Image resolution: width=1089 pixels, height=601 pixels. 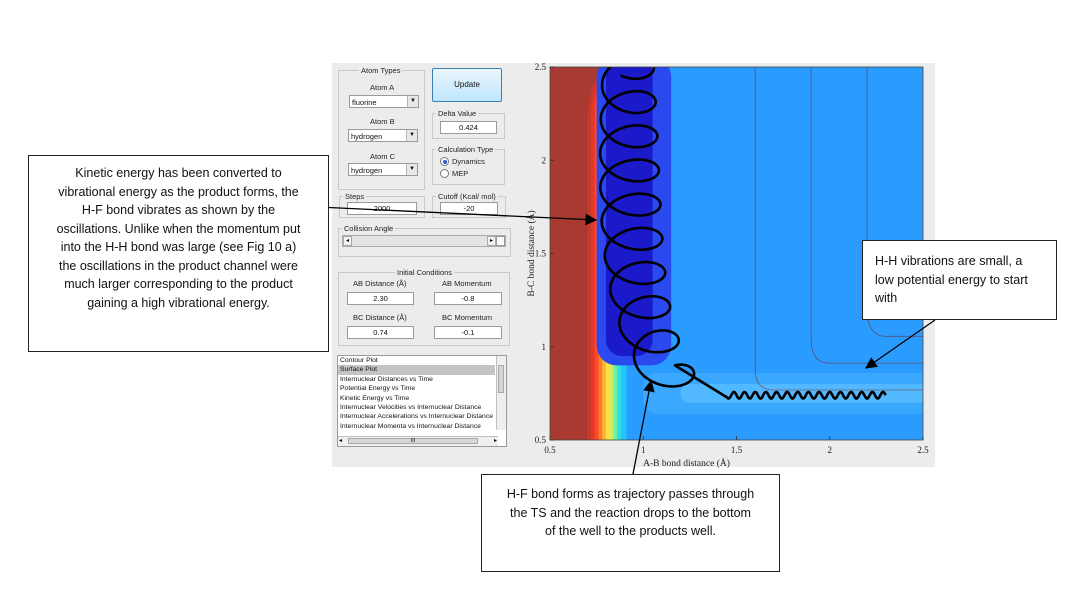 I want to click on plot-type-item: Surface Plot, so click(x=416, y=370).